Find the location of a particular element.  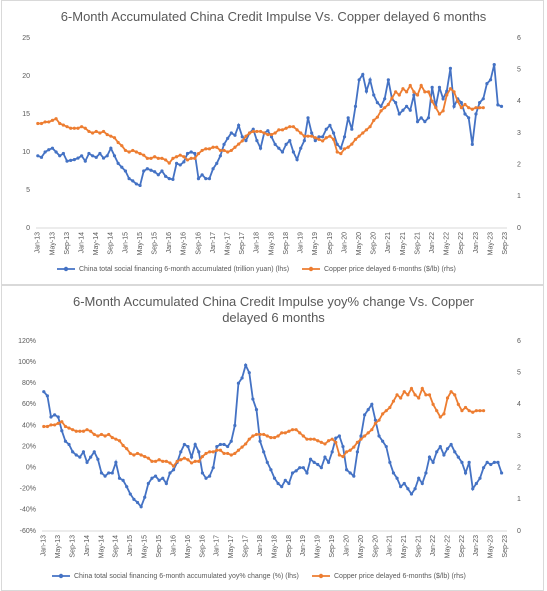

x-tick-label: Sep-19 is located at coordinates (330, 243).